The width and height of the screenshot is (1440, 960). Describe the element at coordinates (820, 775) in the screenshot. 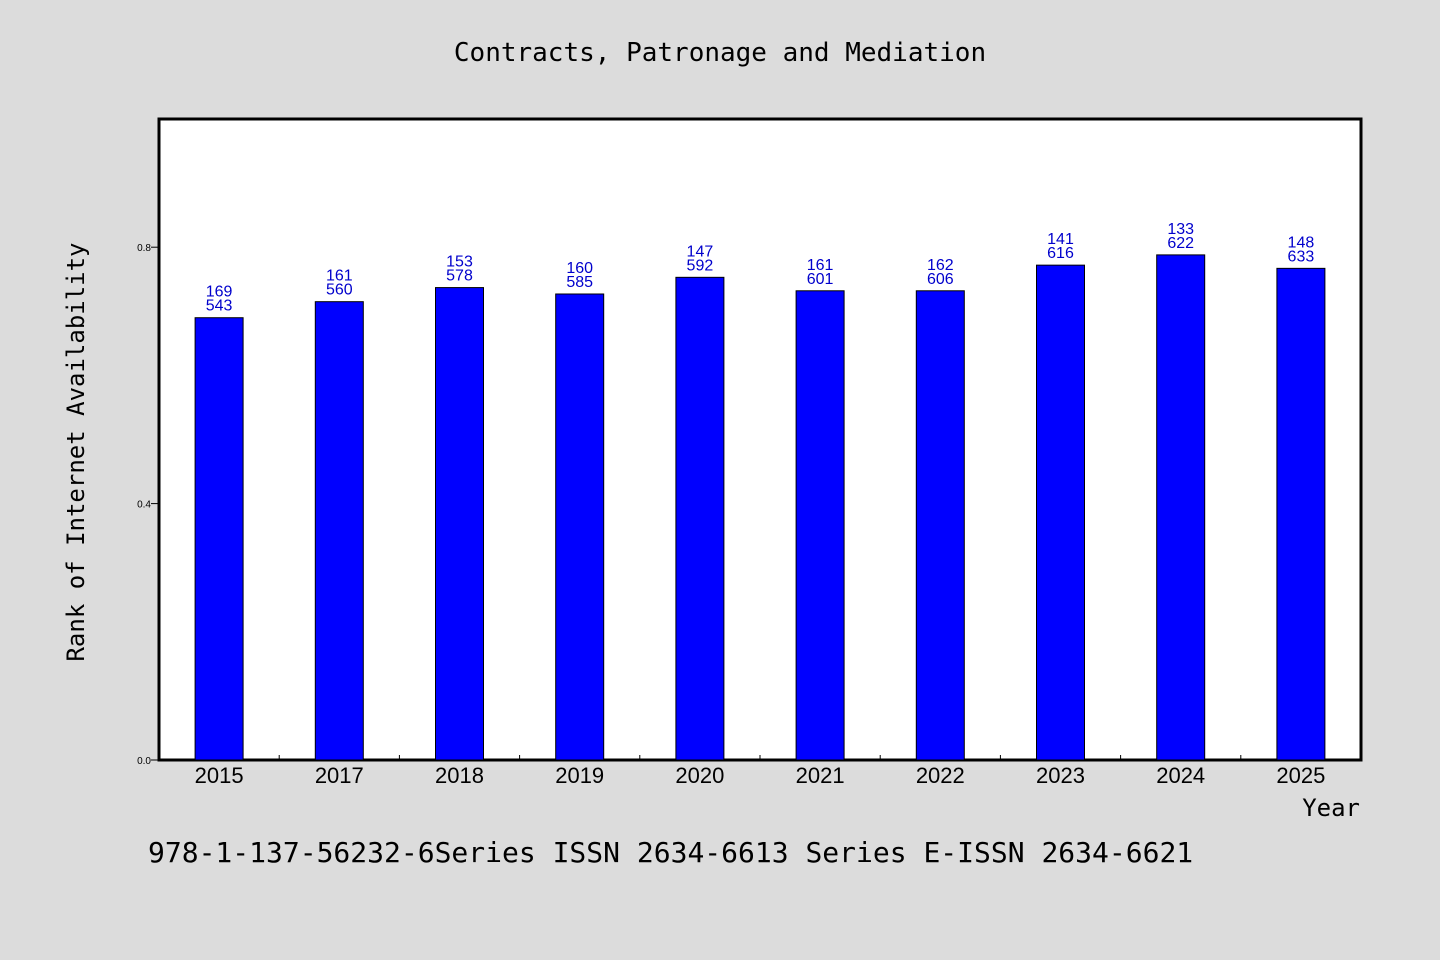

I see `x-tick-label-2021: 2021` at that location.